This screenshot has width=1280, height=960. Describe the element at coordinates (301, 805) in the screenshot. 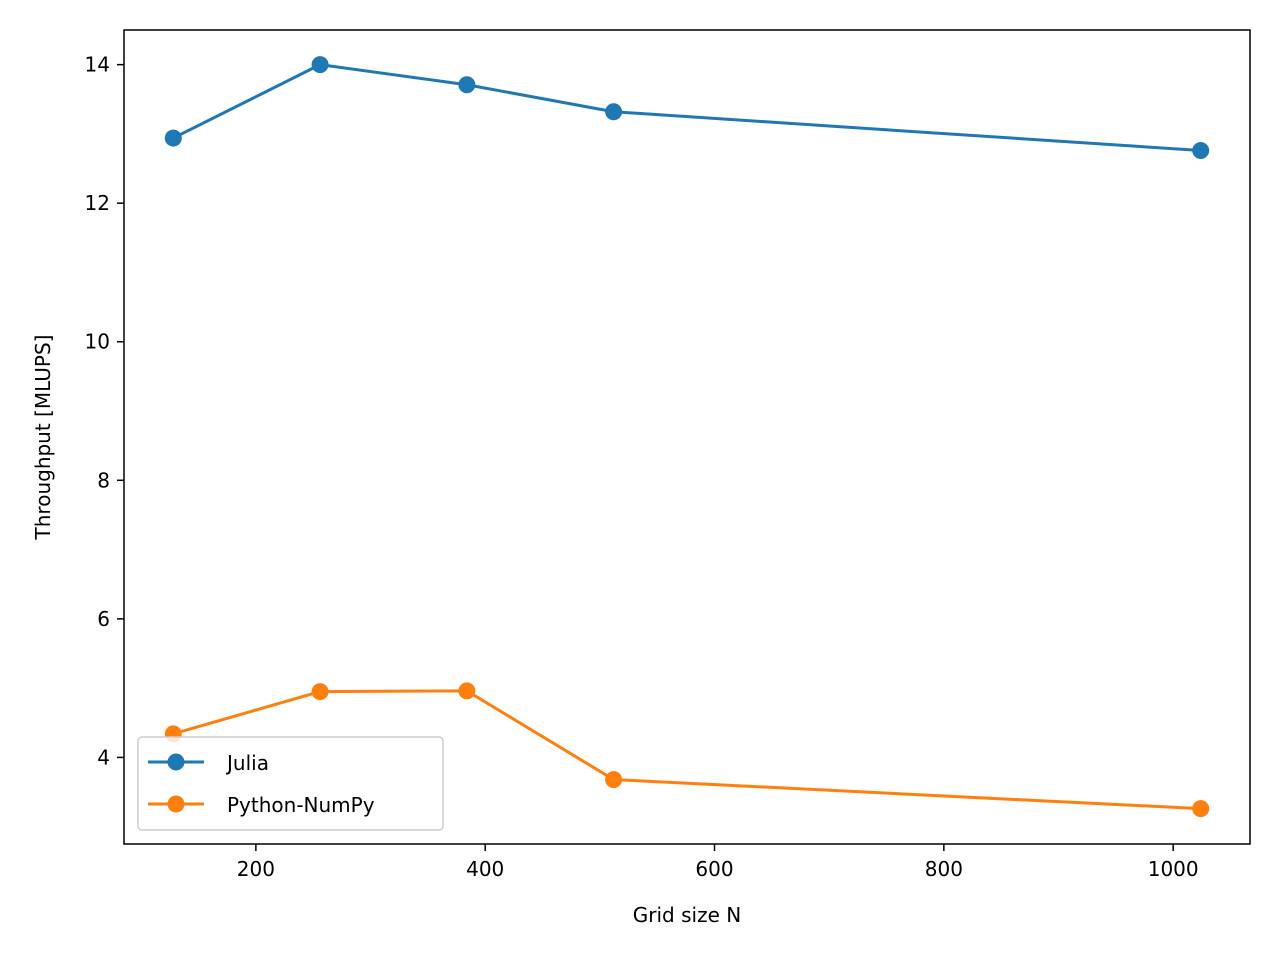

I see `legend-label-python-numpy: Python-NumPy` at that location.